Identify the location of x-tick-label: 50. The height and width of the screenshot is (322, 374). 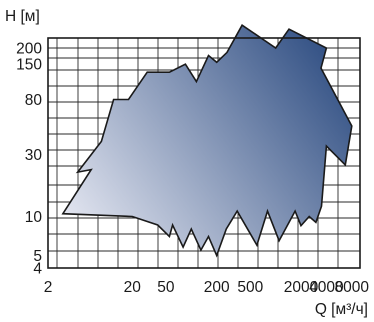
(166, 287).